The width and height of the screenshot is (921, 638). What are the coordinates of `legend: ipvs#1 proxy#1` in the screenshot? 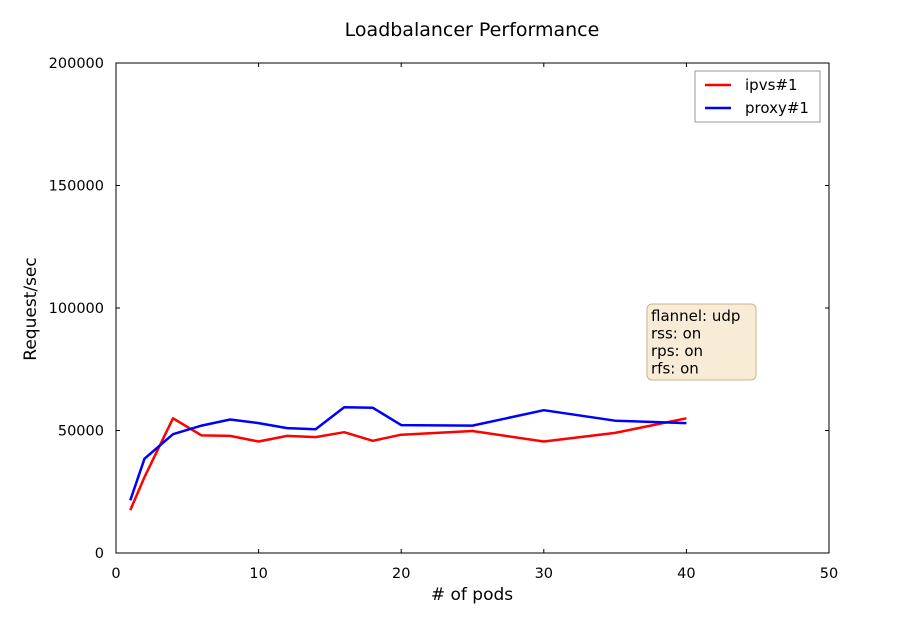 It's located at (757, 96).